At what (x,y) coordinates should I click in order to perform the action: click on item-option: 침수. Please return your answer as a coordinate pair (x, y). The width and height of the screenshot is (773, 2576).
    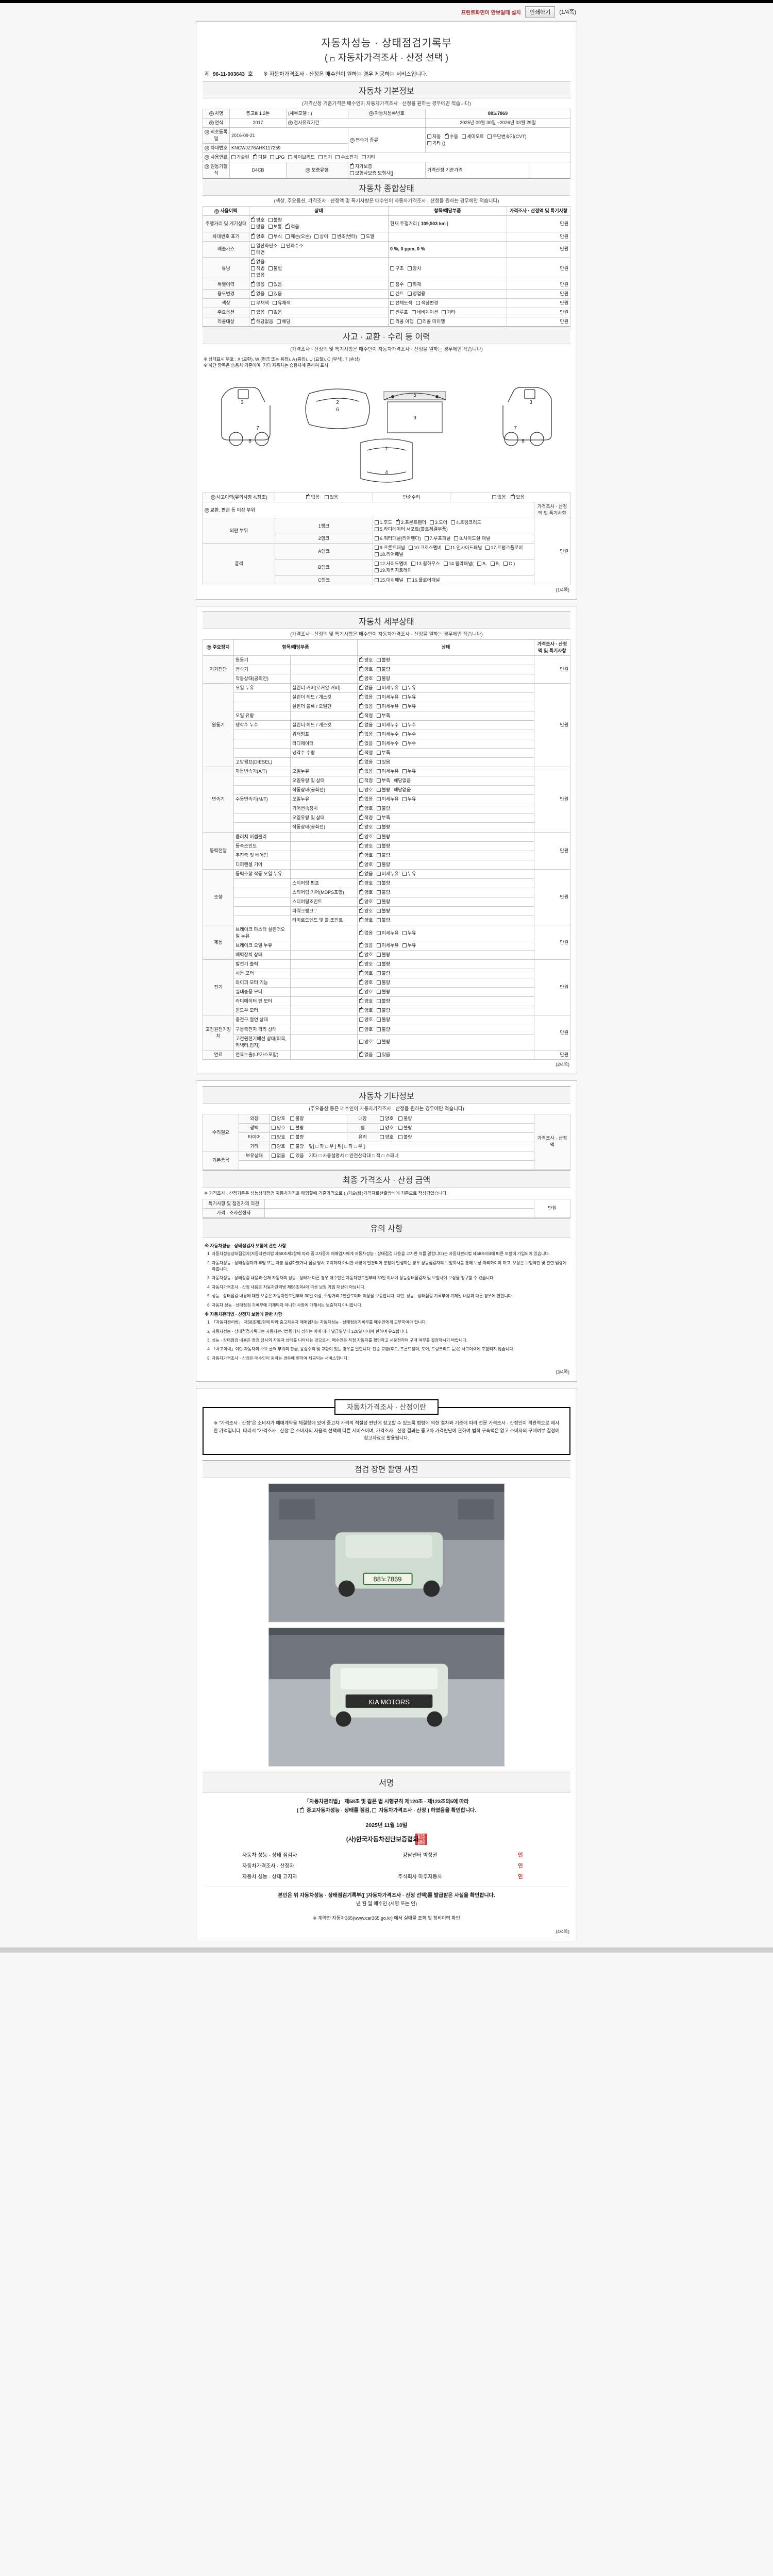
    Looking at the image, I should click on (397, 284).